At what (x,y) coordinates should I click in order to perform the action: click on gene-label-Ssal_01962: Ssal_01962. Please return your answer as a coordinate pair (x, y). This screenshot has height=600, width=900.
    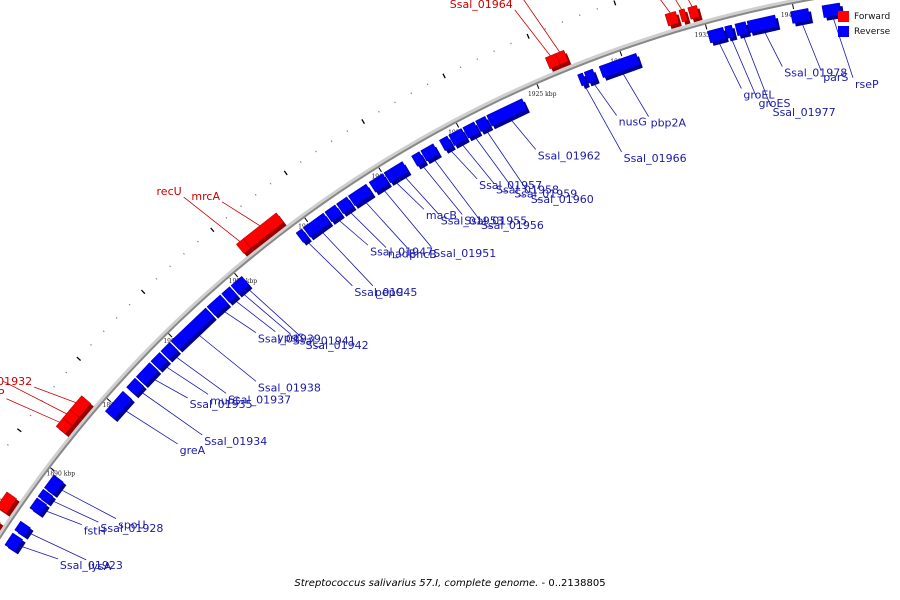
    Looking at the image, I should click on (569, 156).